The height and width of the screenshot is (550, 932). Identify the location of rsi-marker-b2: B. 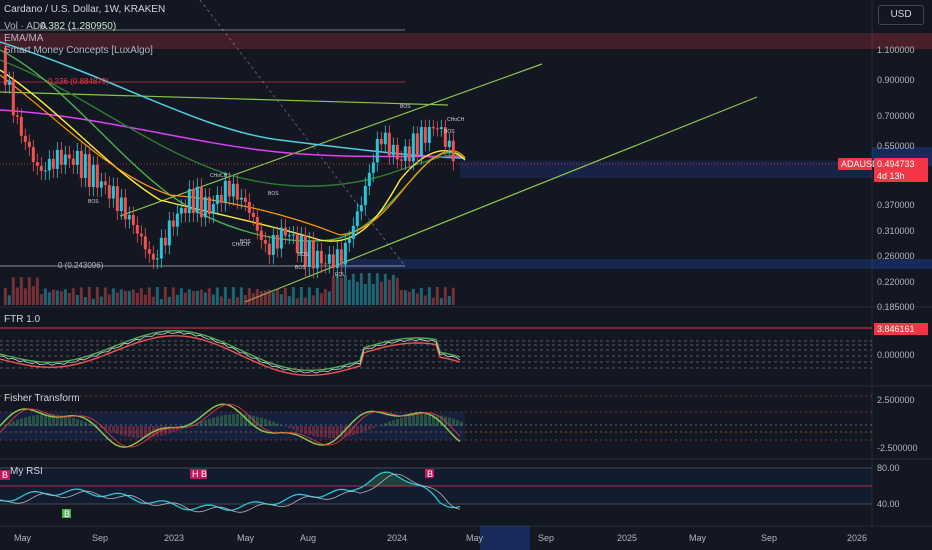
(67, 514).